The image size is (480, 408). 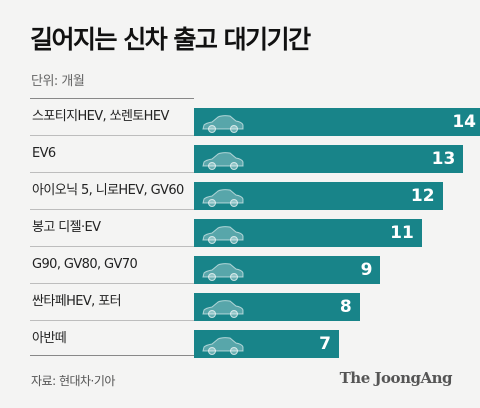 I want to click on bar: 8, so click(x=277, y=307).